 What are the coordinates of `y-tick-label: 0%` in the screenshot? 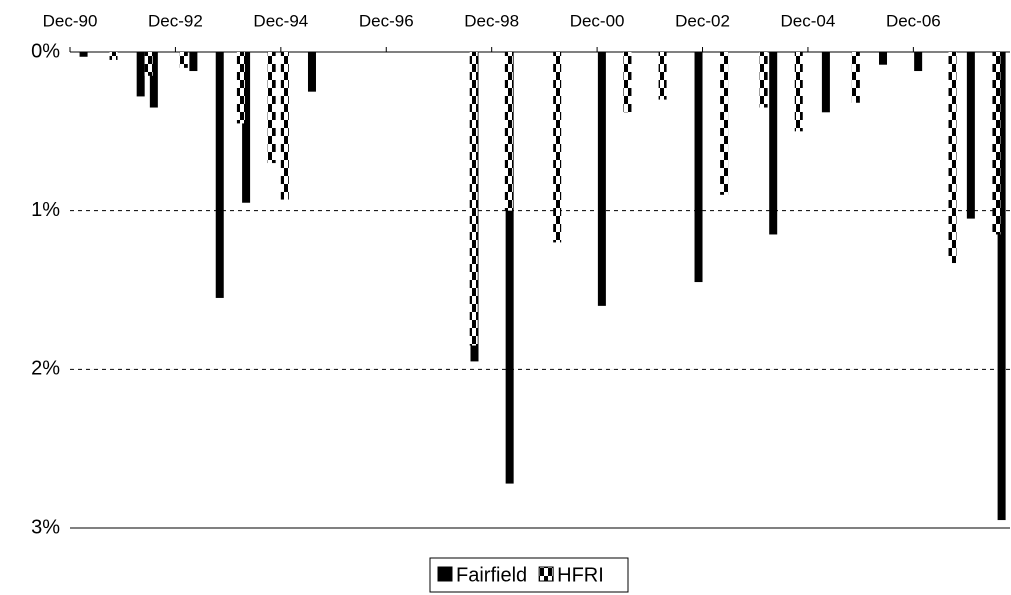 It's located at (45, 51).